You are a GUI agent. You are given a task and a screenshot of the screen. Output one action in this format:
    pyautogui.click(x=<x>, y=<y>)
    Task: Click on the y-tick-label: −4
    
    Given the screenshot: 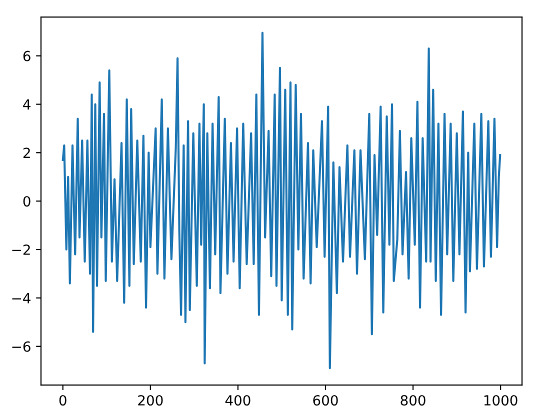 What is the action you would take?
    pyautogui.click(x=21, y=298)
    